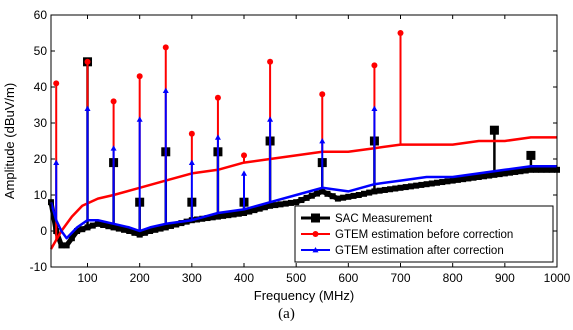 Image resolution: width=573 pixels, height=330 pixels. Describe the element at coordinates (43, 231) in the screenshot. I see `y-tick-label: 0` at that location.